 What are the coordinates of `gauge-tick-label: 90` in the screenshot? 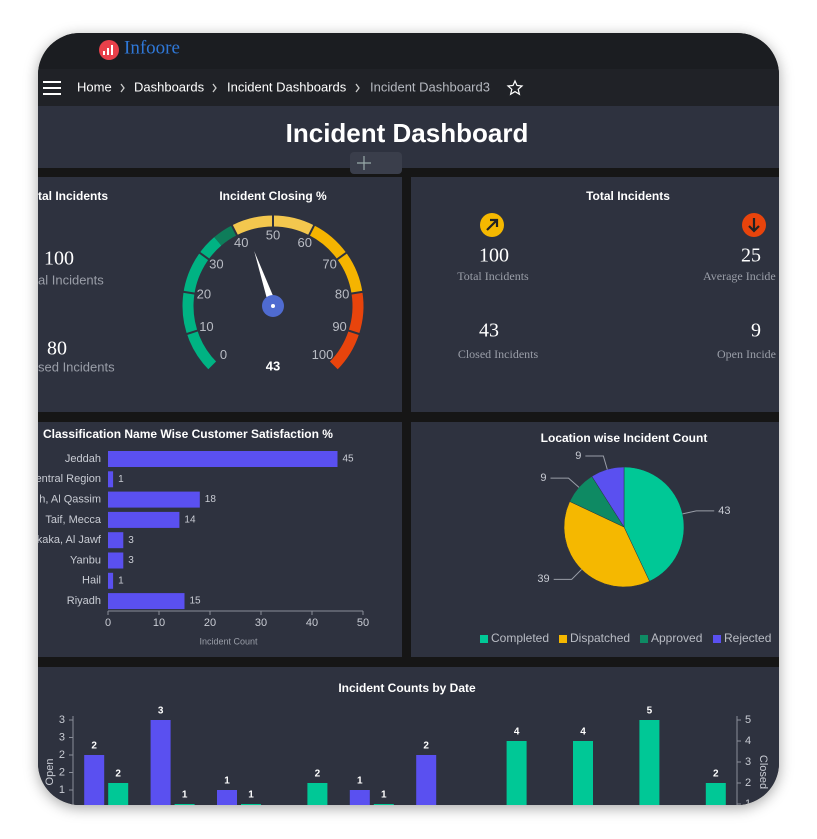 It's located at (339, 326).